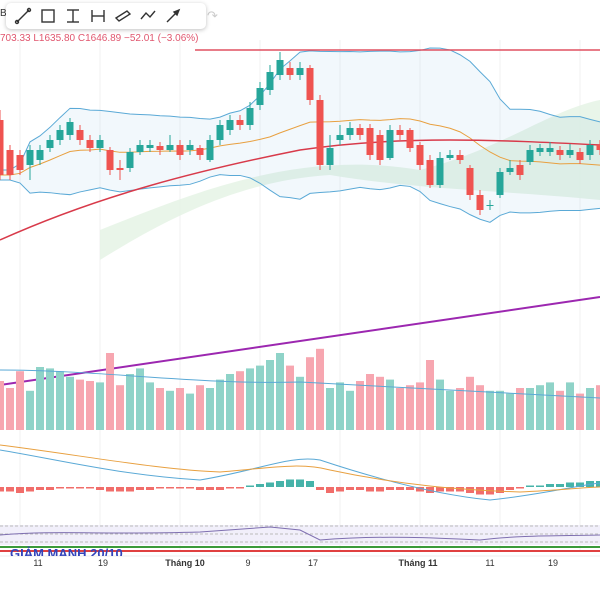  Describe the element at coordinates (300, 535) in the screenshot. I see `rsi-band` at that location.